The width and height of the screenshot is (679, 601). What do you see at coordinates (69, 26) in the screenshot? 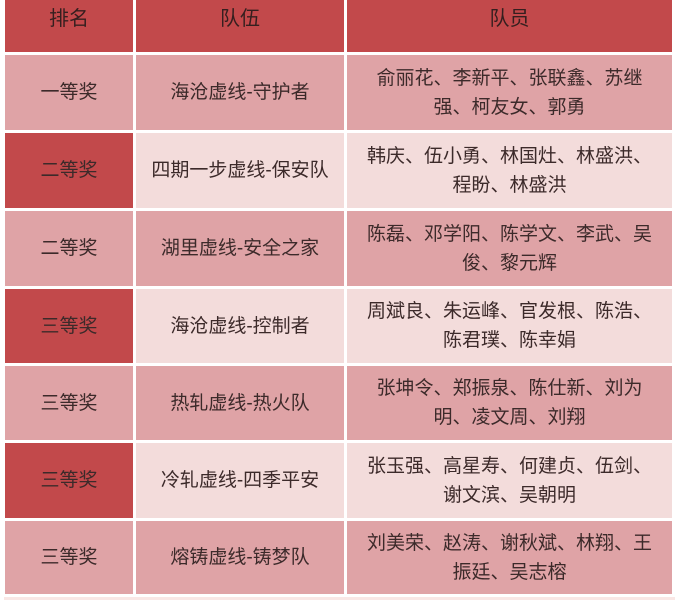
I see `column-header-rank: 排名` at bounding box center [69, 26].